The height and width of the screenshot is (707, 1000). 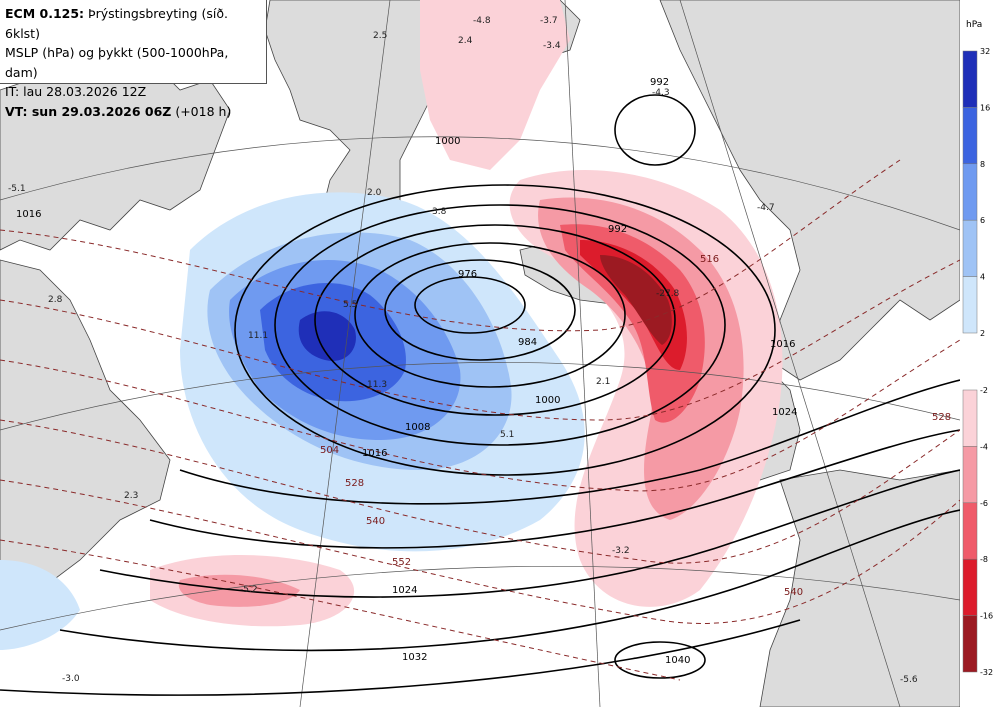 I want to click on legend-tick-label: 2, so click(x=982, y=333).